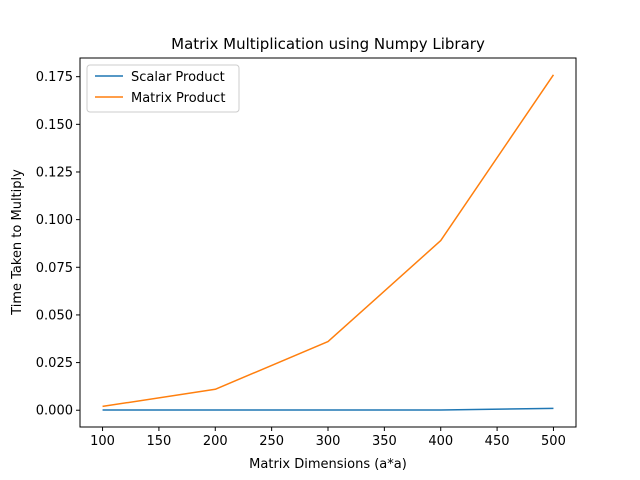 The width and height of the screenshot is (640, 480). What do you see at coordinates (178, 77) in the screenshot?
I see `legend-label-scalar-product: Scalar Product` at bounding box center [178, 77].